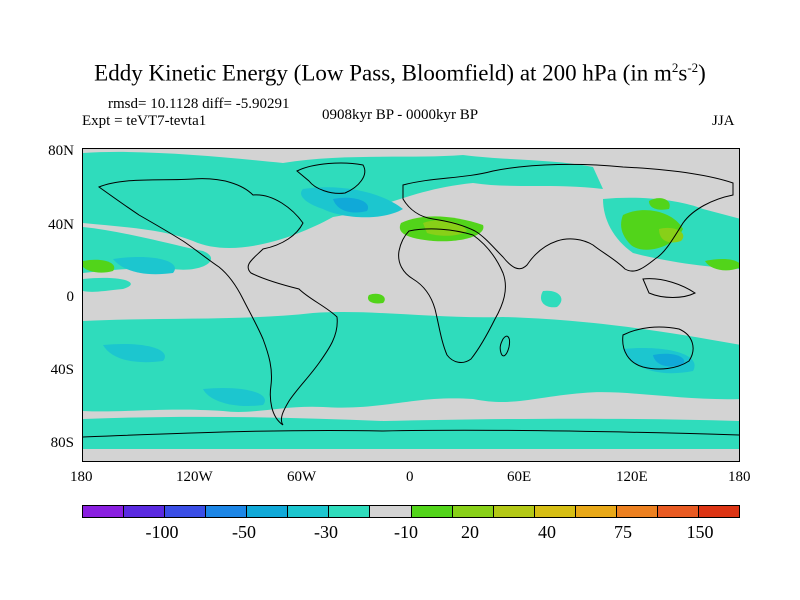 This screenshot has width=800, height=600. I want to click on colorbar-label: 40, so click(547, 532).